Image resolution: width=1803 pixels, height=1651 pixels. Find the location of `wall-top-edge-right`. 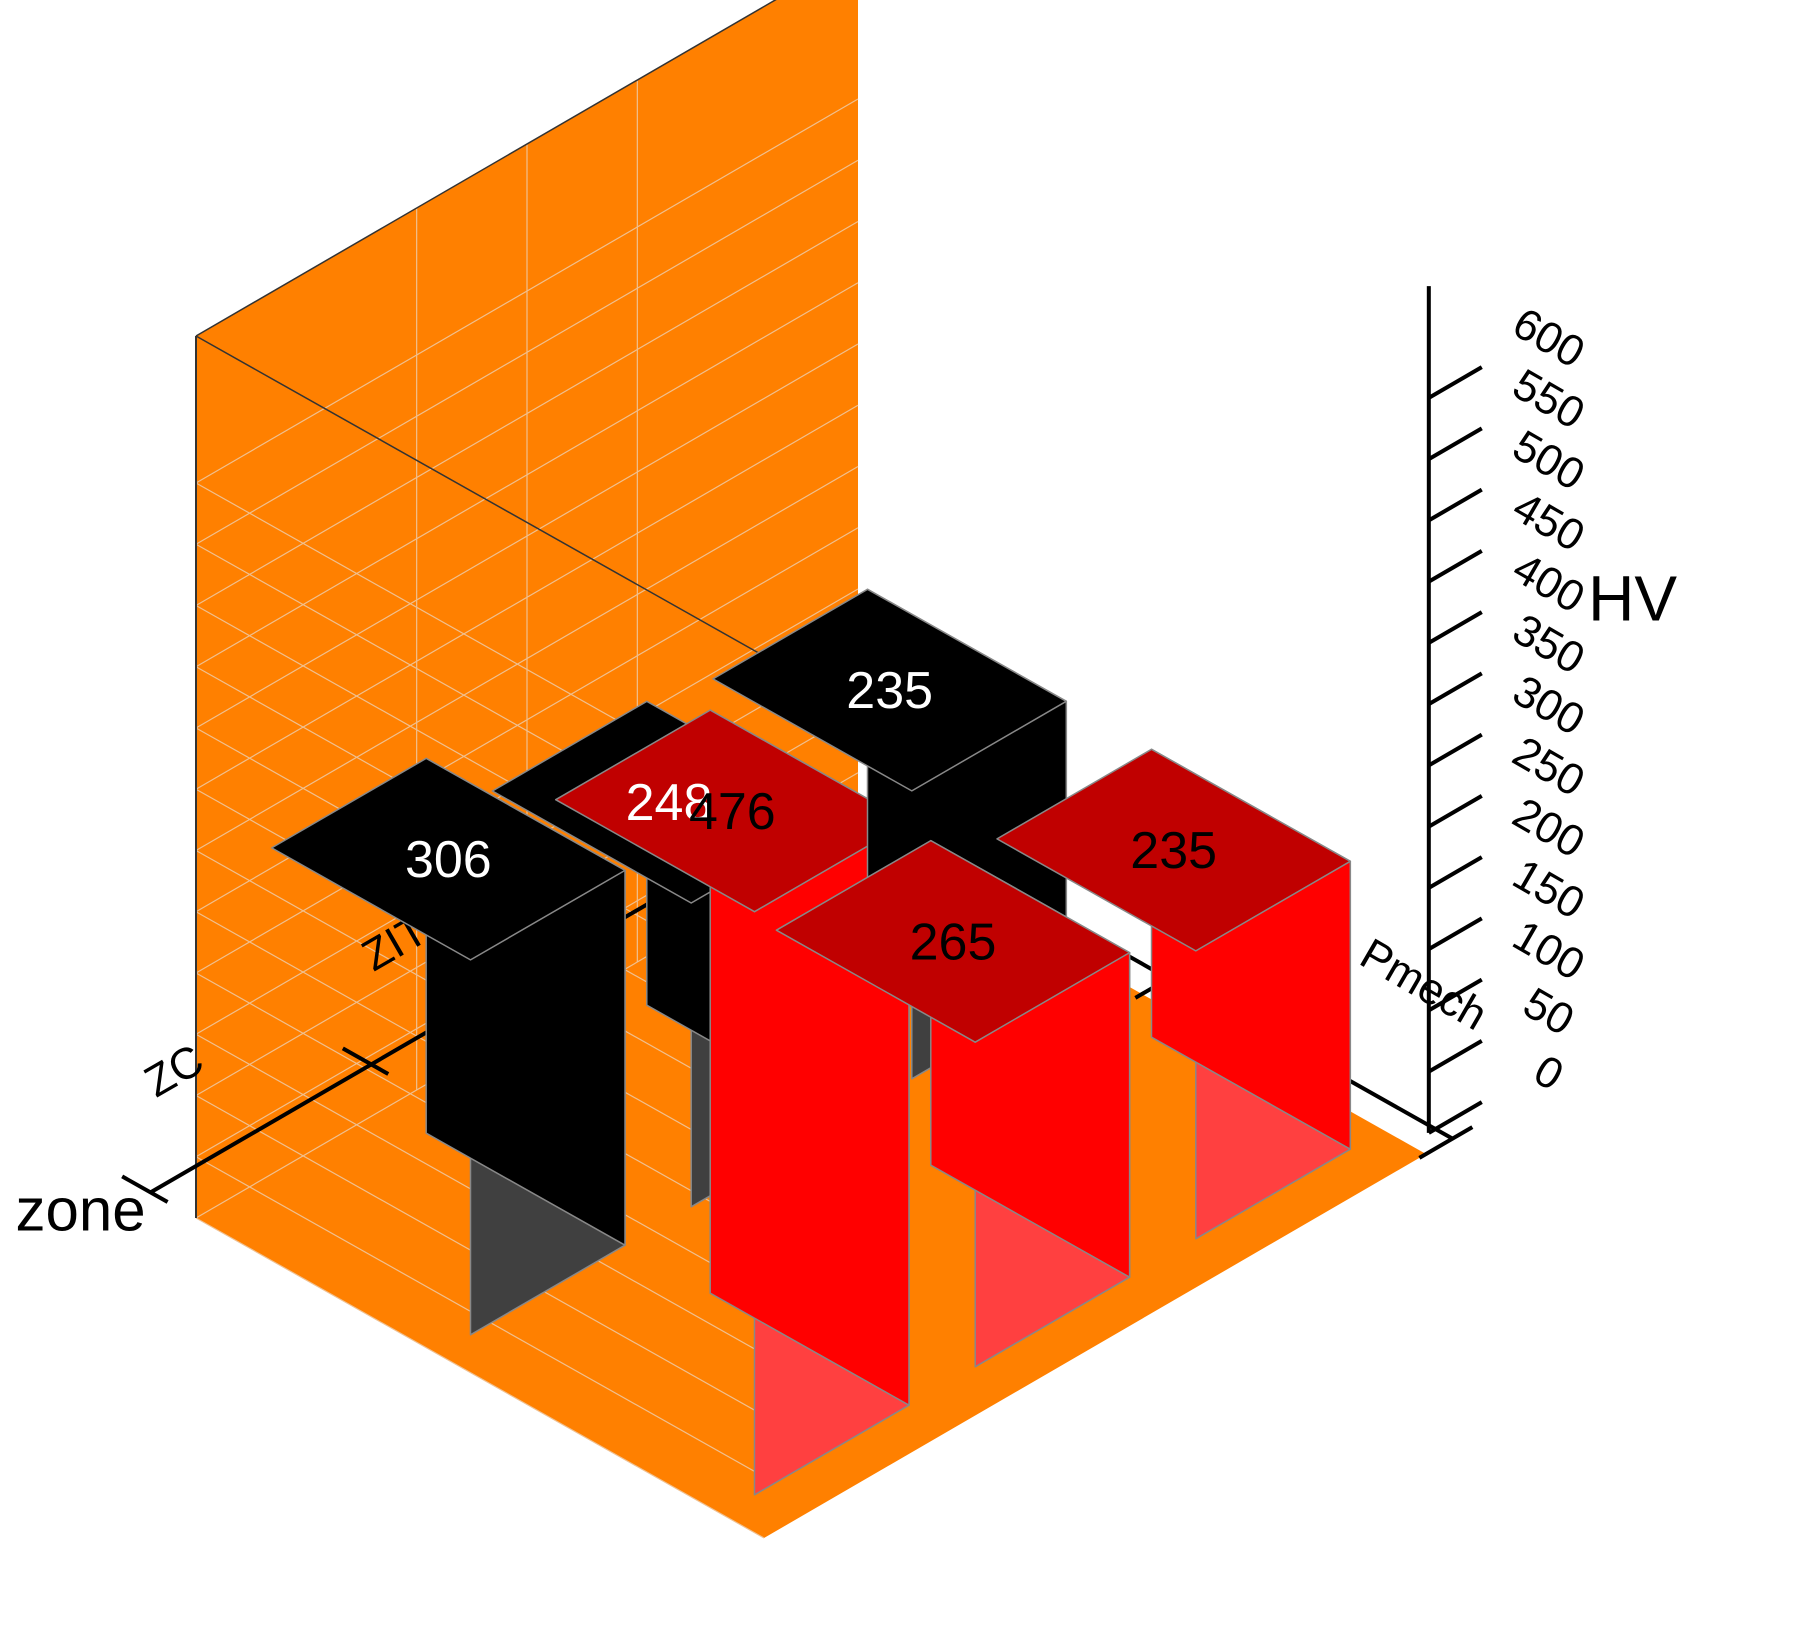

wall-top-edge-right is located at coordinates (486, 168).